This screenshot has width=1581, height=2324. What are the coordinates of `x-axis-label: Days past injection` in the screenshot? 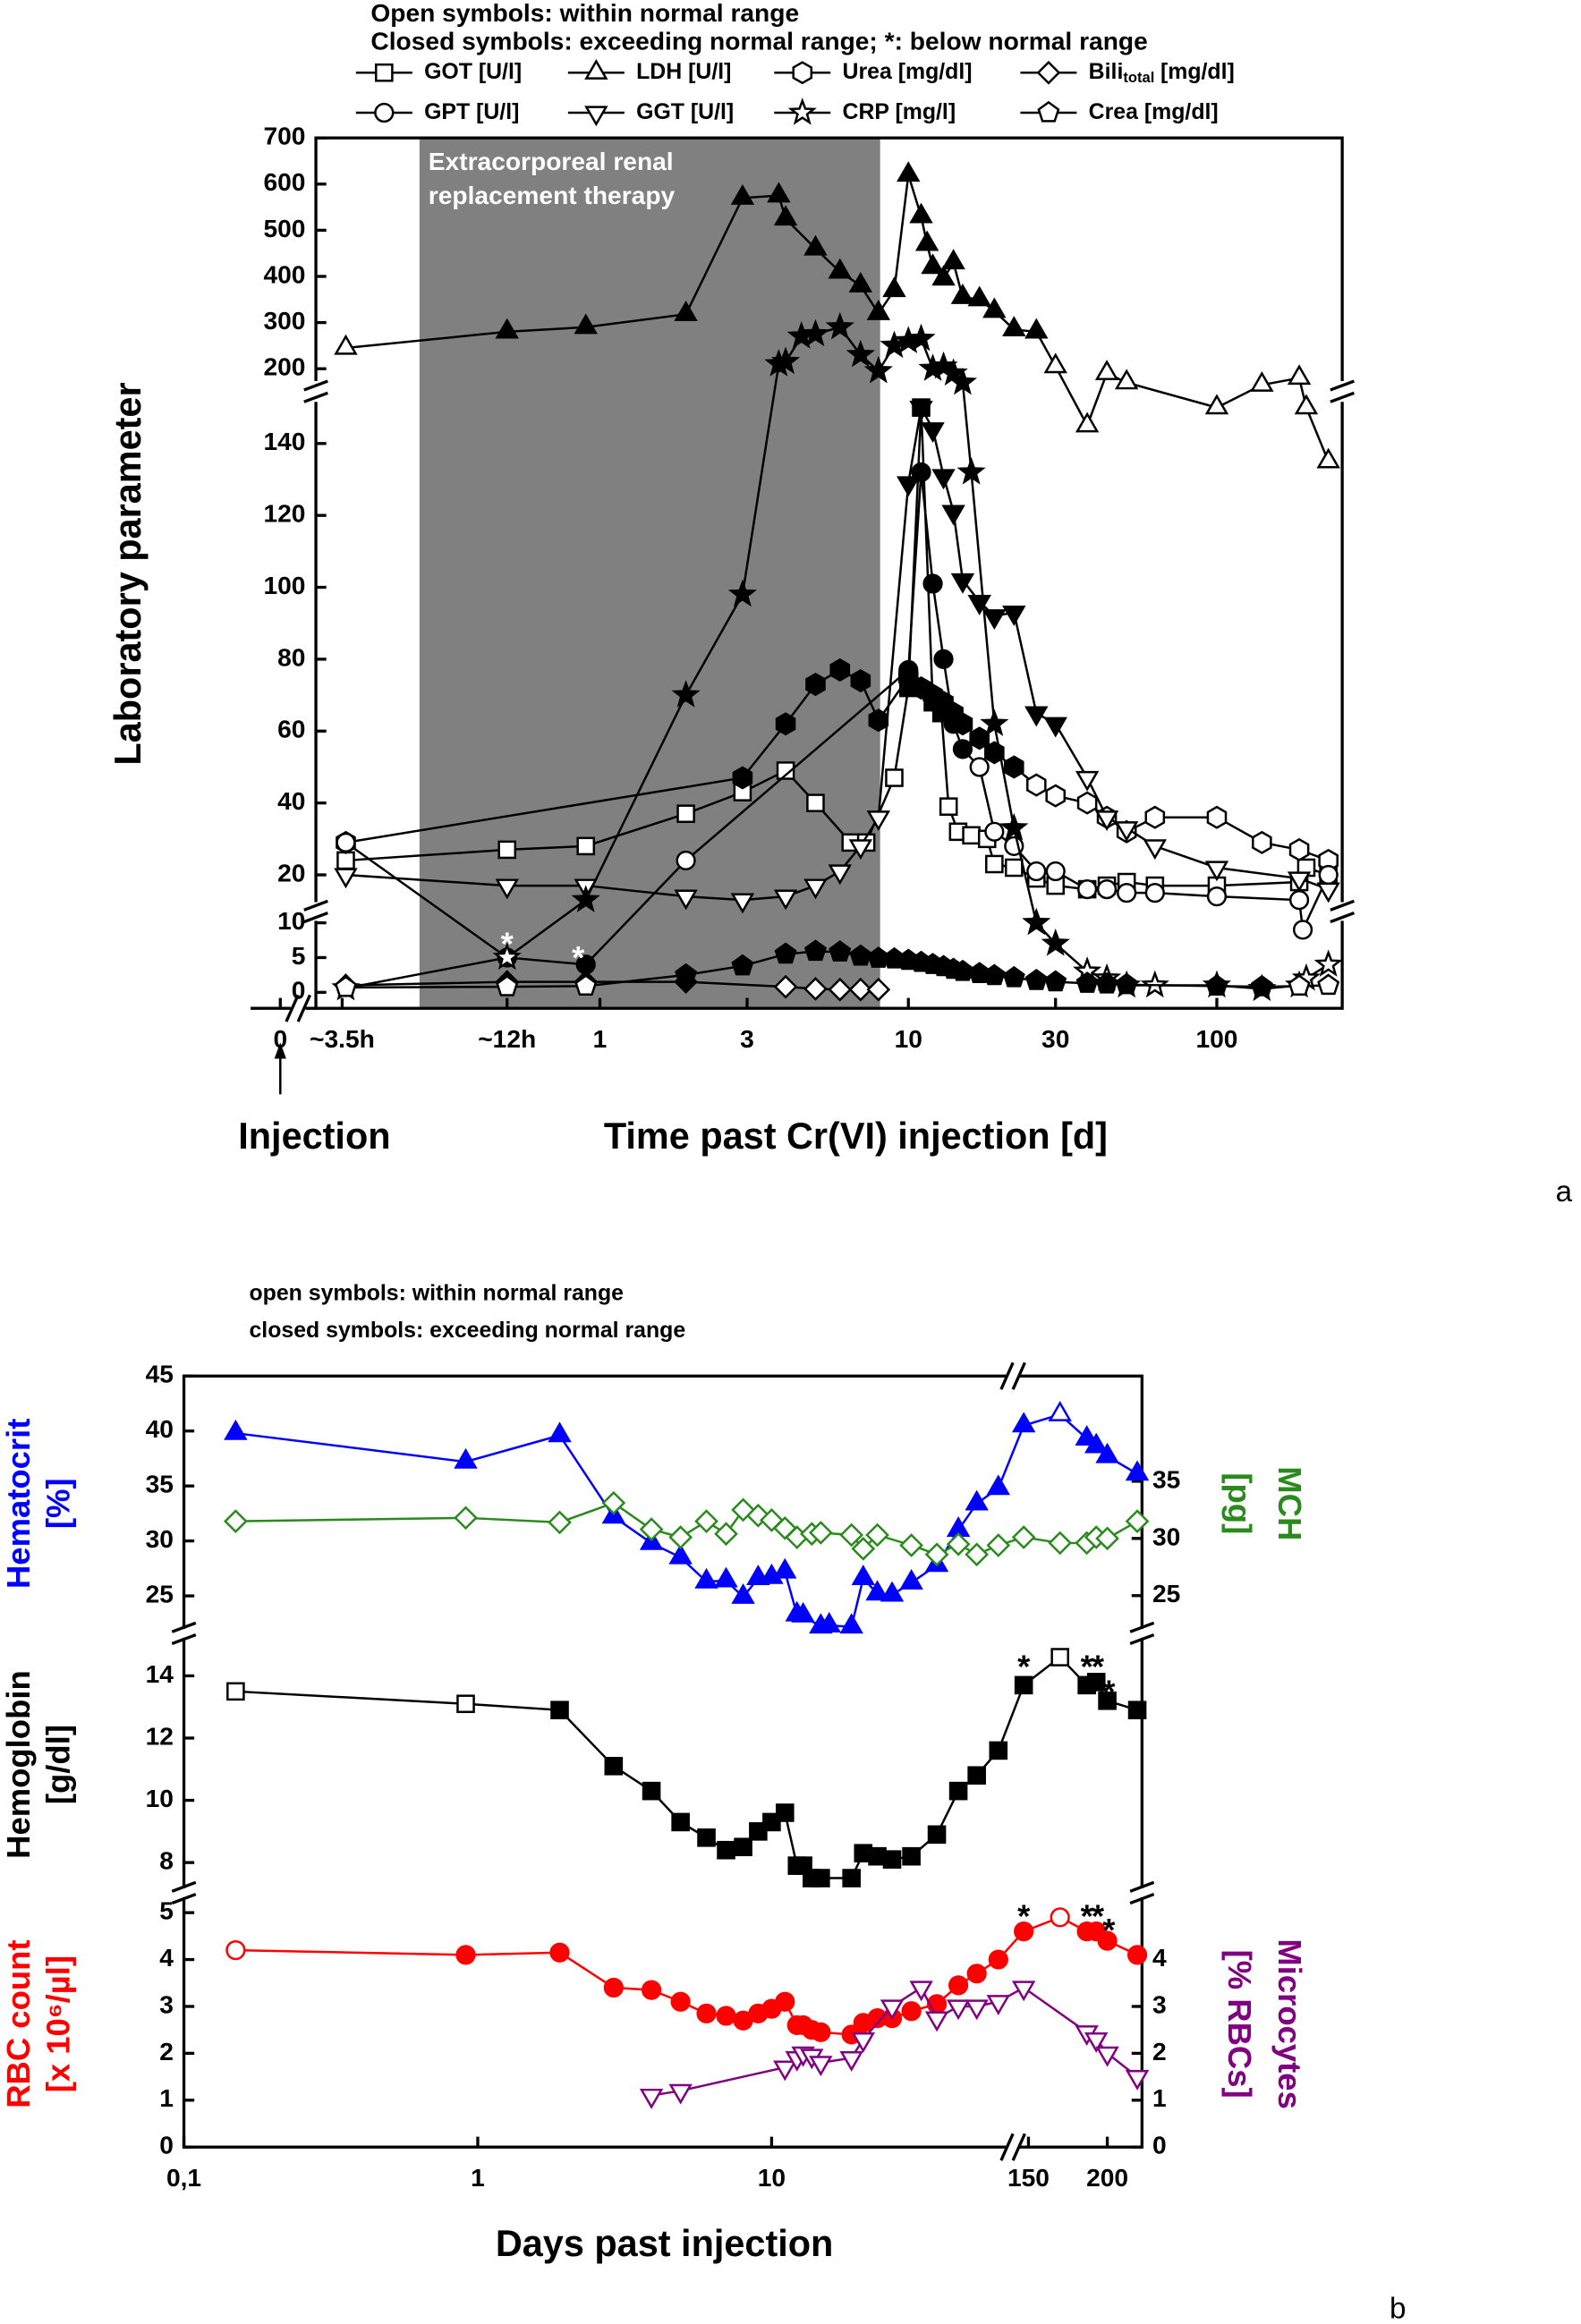 It's located at (665, 2243).